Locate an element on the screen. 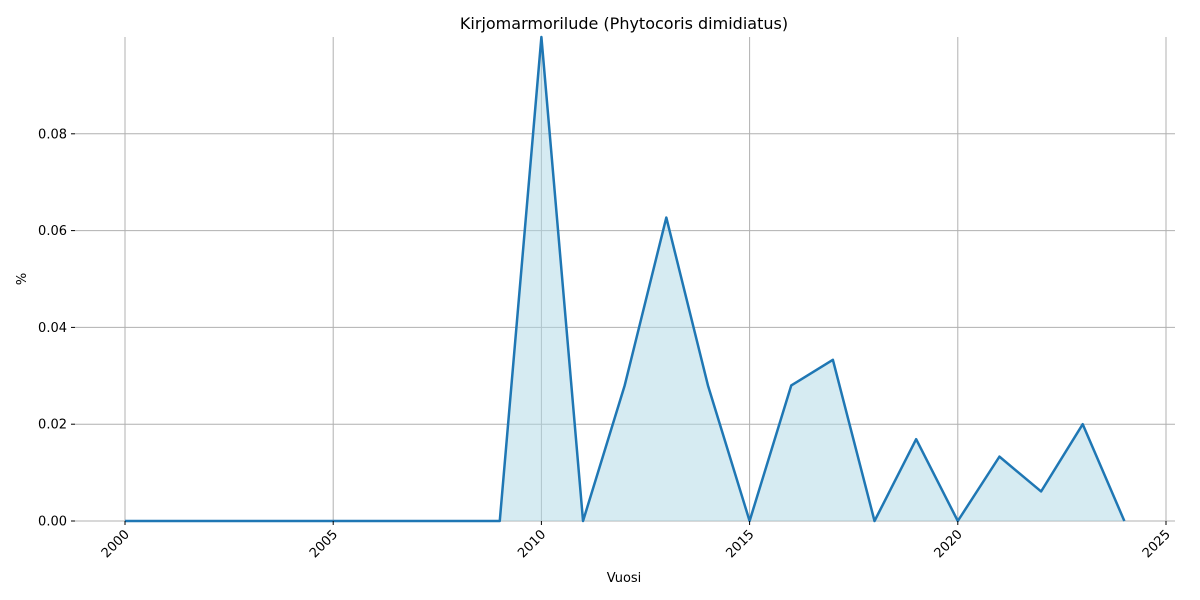 This screenshot has height=600, width=1200. x-tick-label: 2000 is located at coordinates (116, 544).